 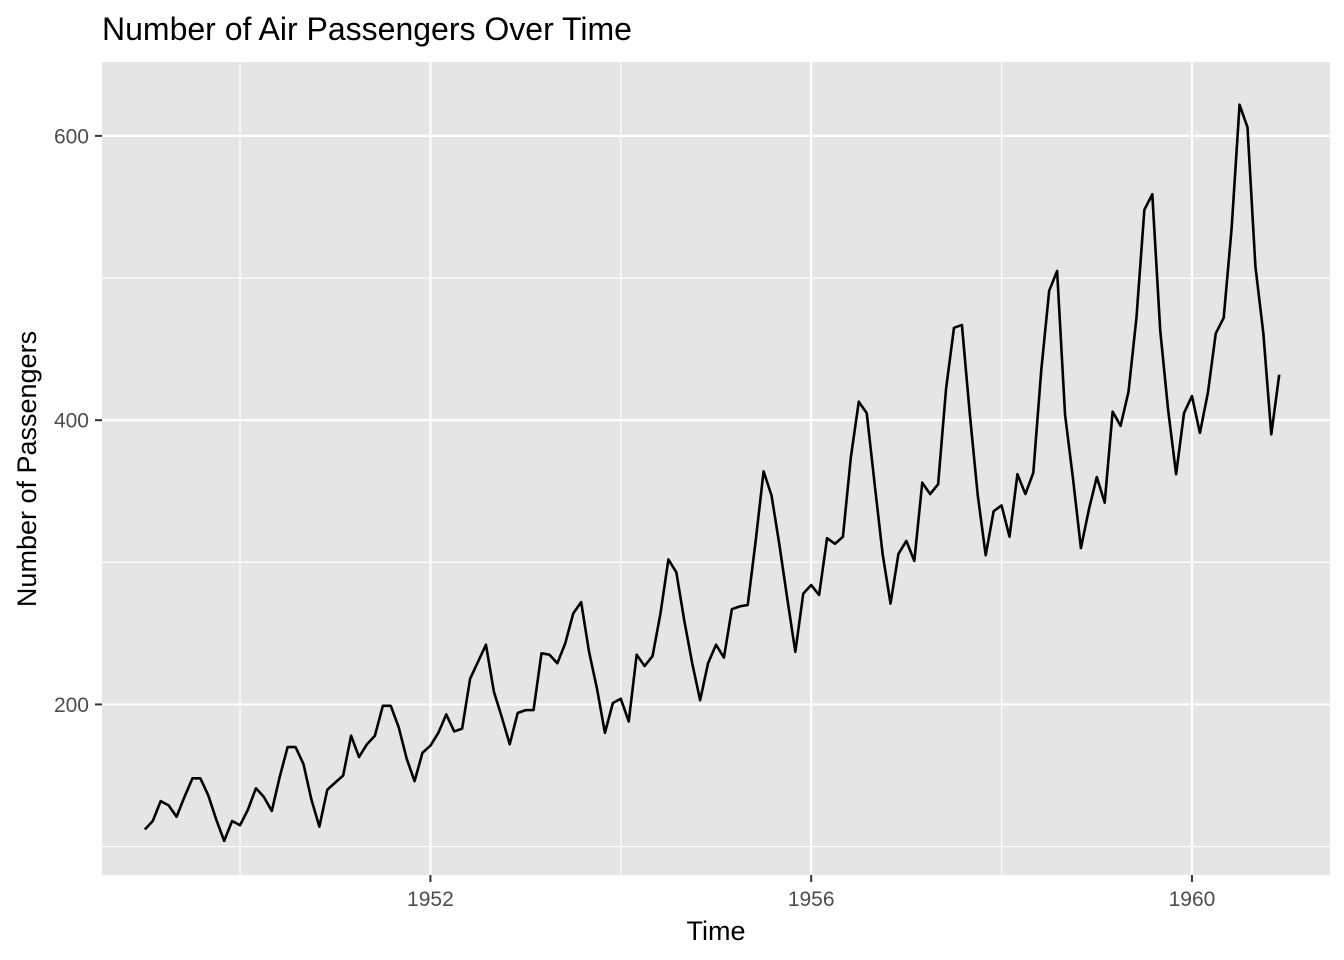 I want to click on y-tick-label: 600, so click(x=71, y=136).